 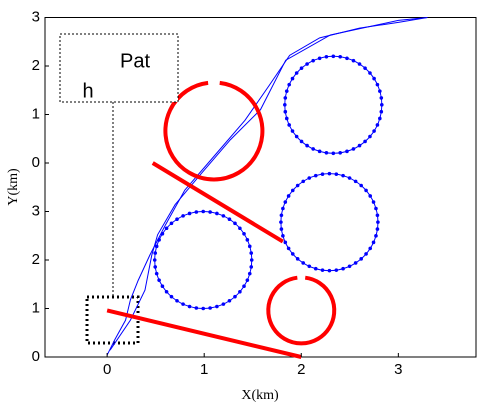 I want to click on annotation-text: Pat, so click(x=135, y=61).